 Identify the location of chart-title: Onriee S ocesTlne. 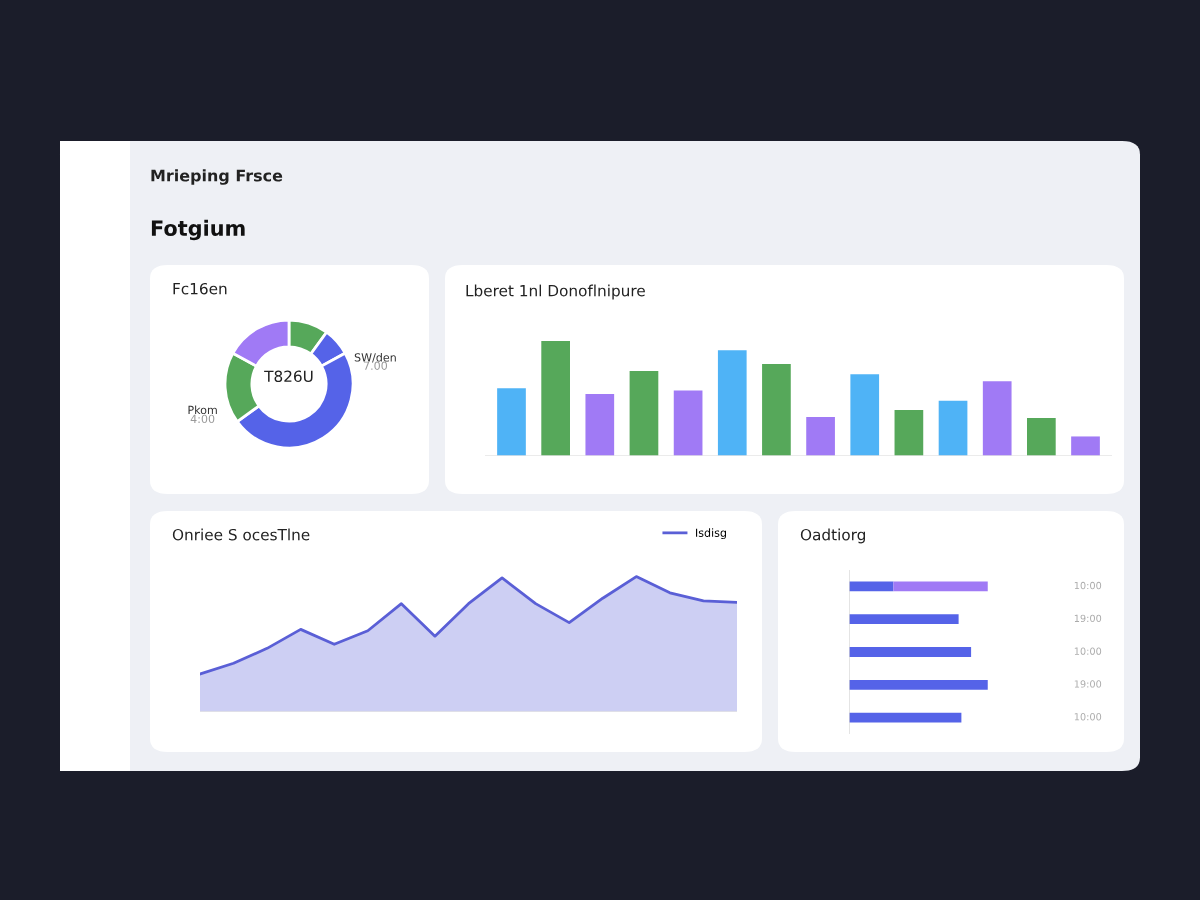
(241, 534).